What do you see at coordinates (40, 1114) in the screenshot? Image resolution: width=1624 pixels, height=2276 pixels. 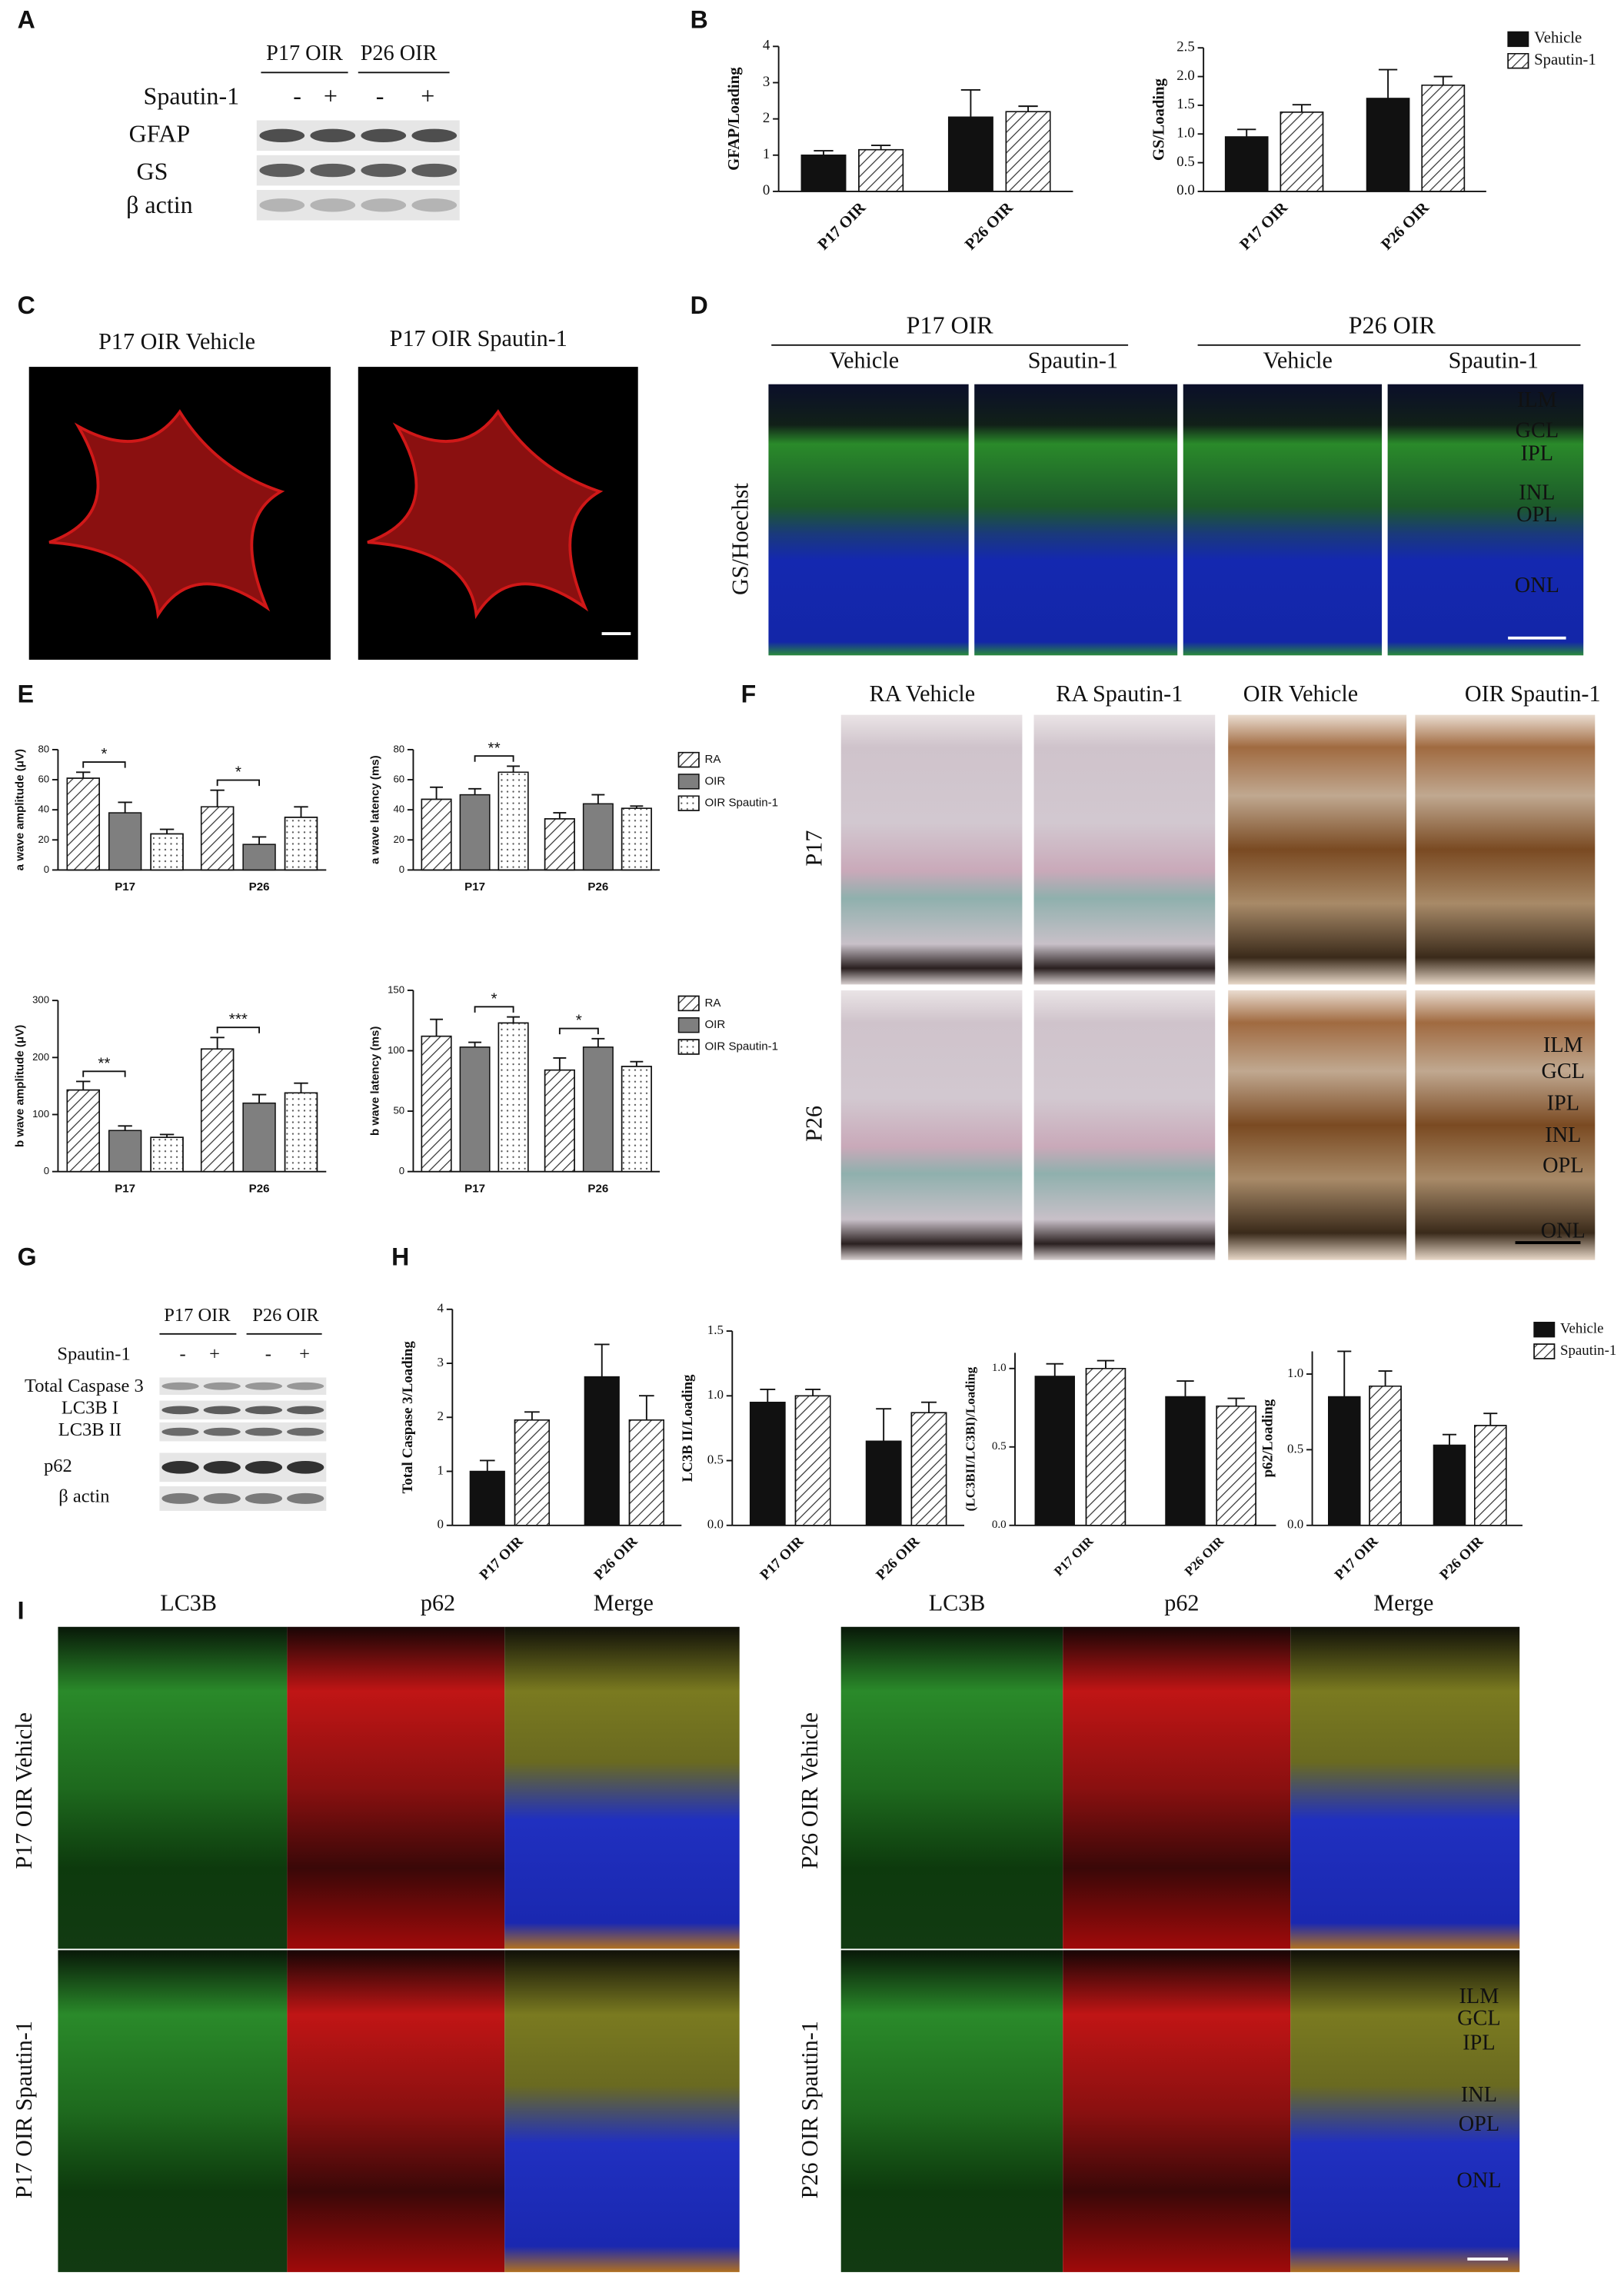 I see `y-tick-label: 100` at bounding box center [40, 1114].